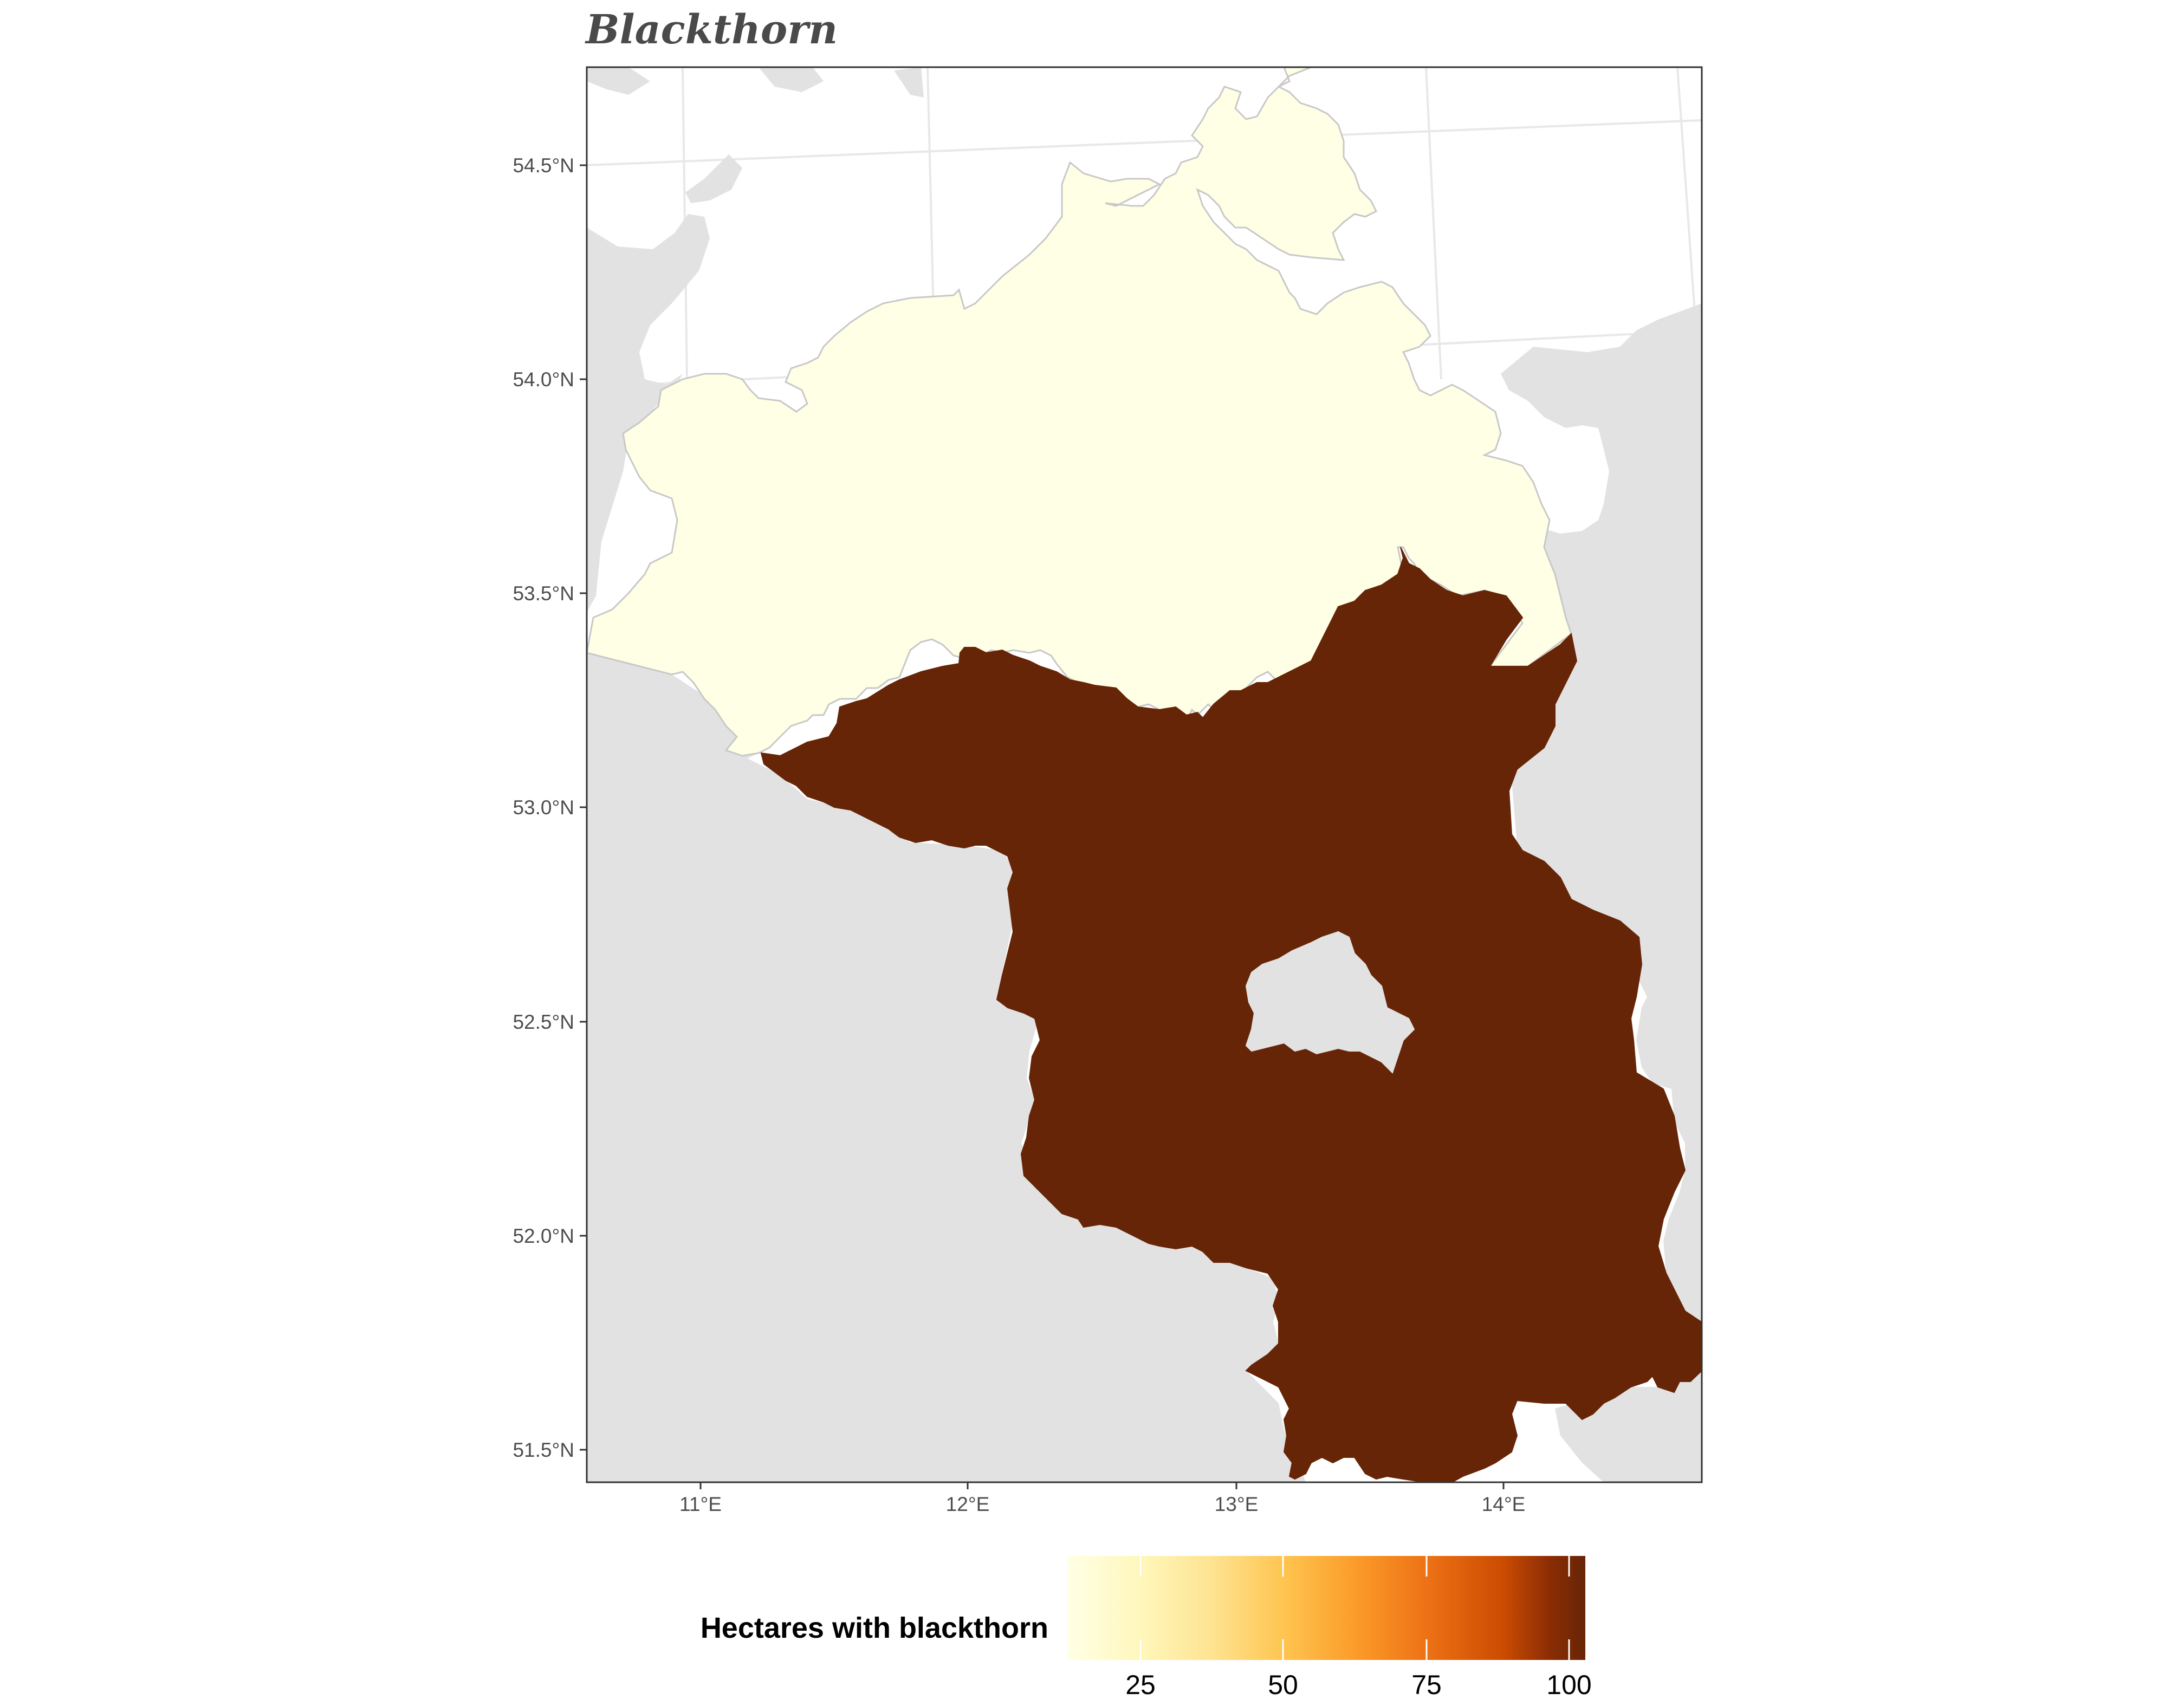  What do you see at coordinates (1237, 1504) in the screenshot?
I see `lon-label: 13°E` at bounding box center [1237, 1504].